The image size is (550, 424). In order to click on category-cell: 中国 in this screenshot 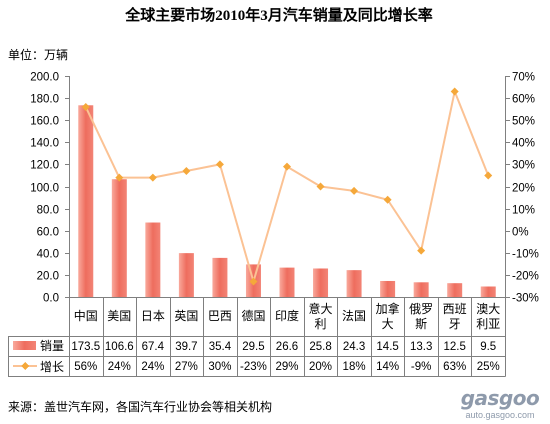, I will do `click(86, 316)`.